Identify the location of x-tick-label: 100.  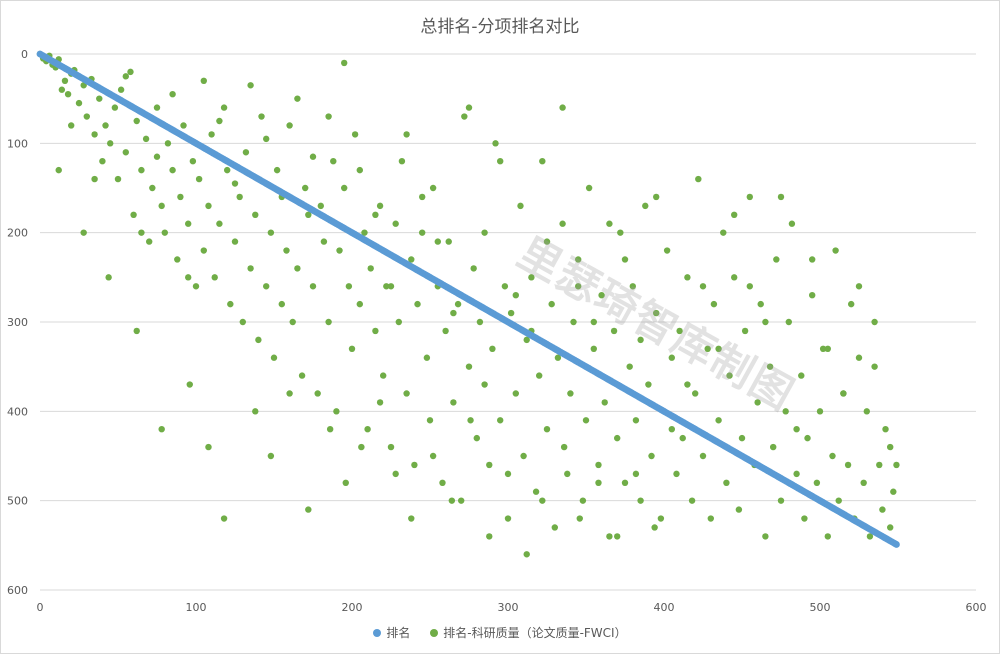
(196, 607).